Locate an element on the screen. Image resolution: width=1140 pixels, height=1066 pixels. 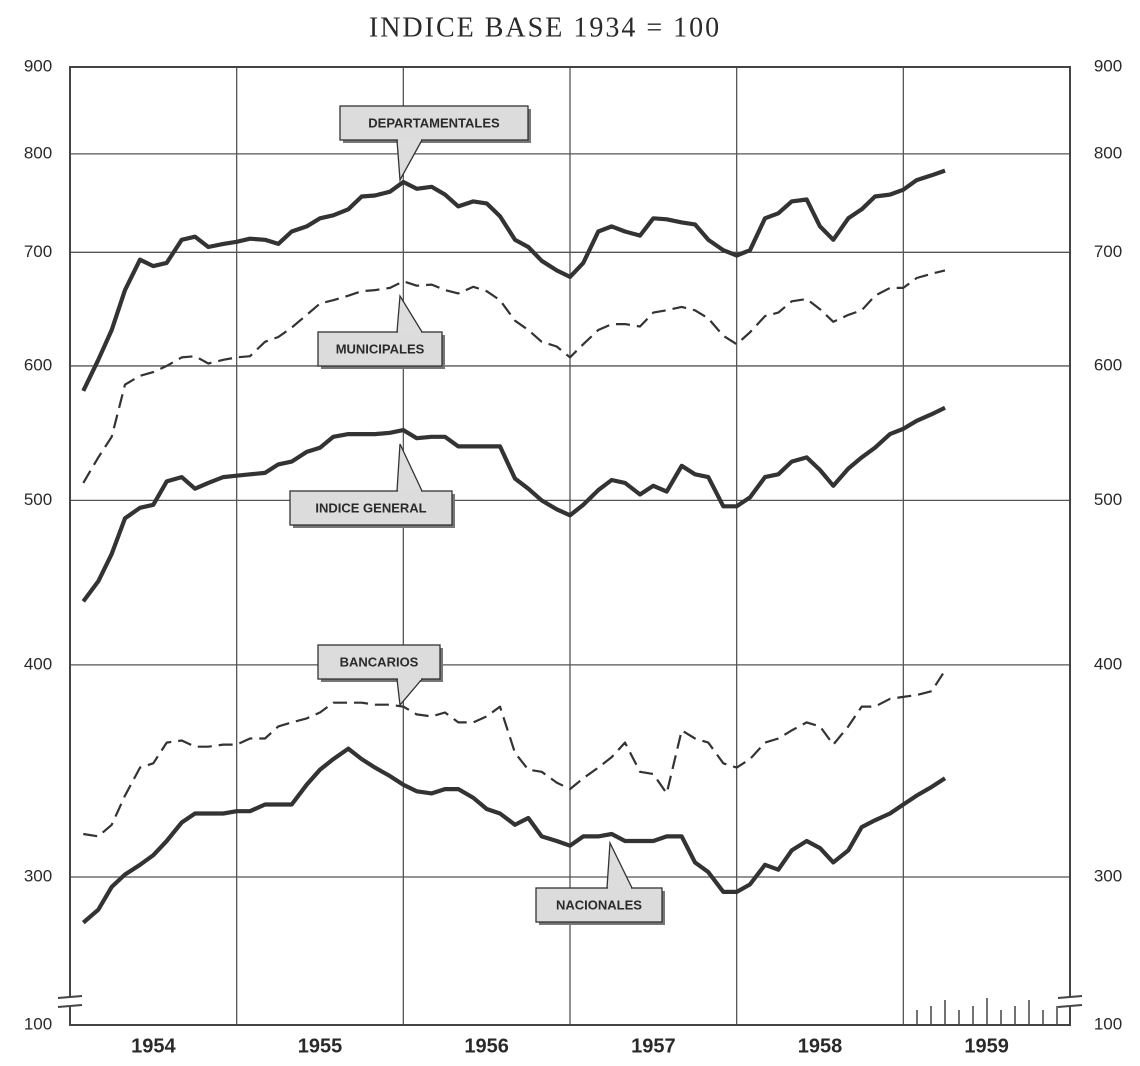
y2-tick-label: 900 is located at coordinates (1108, 65).